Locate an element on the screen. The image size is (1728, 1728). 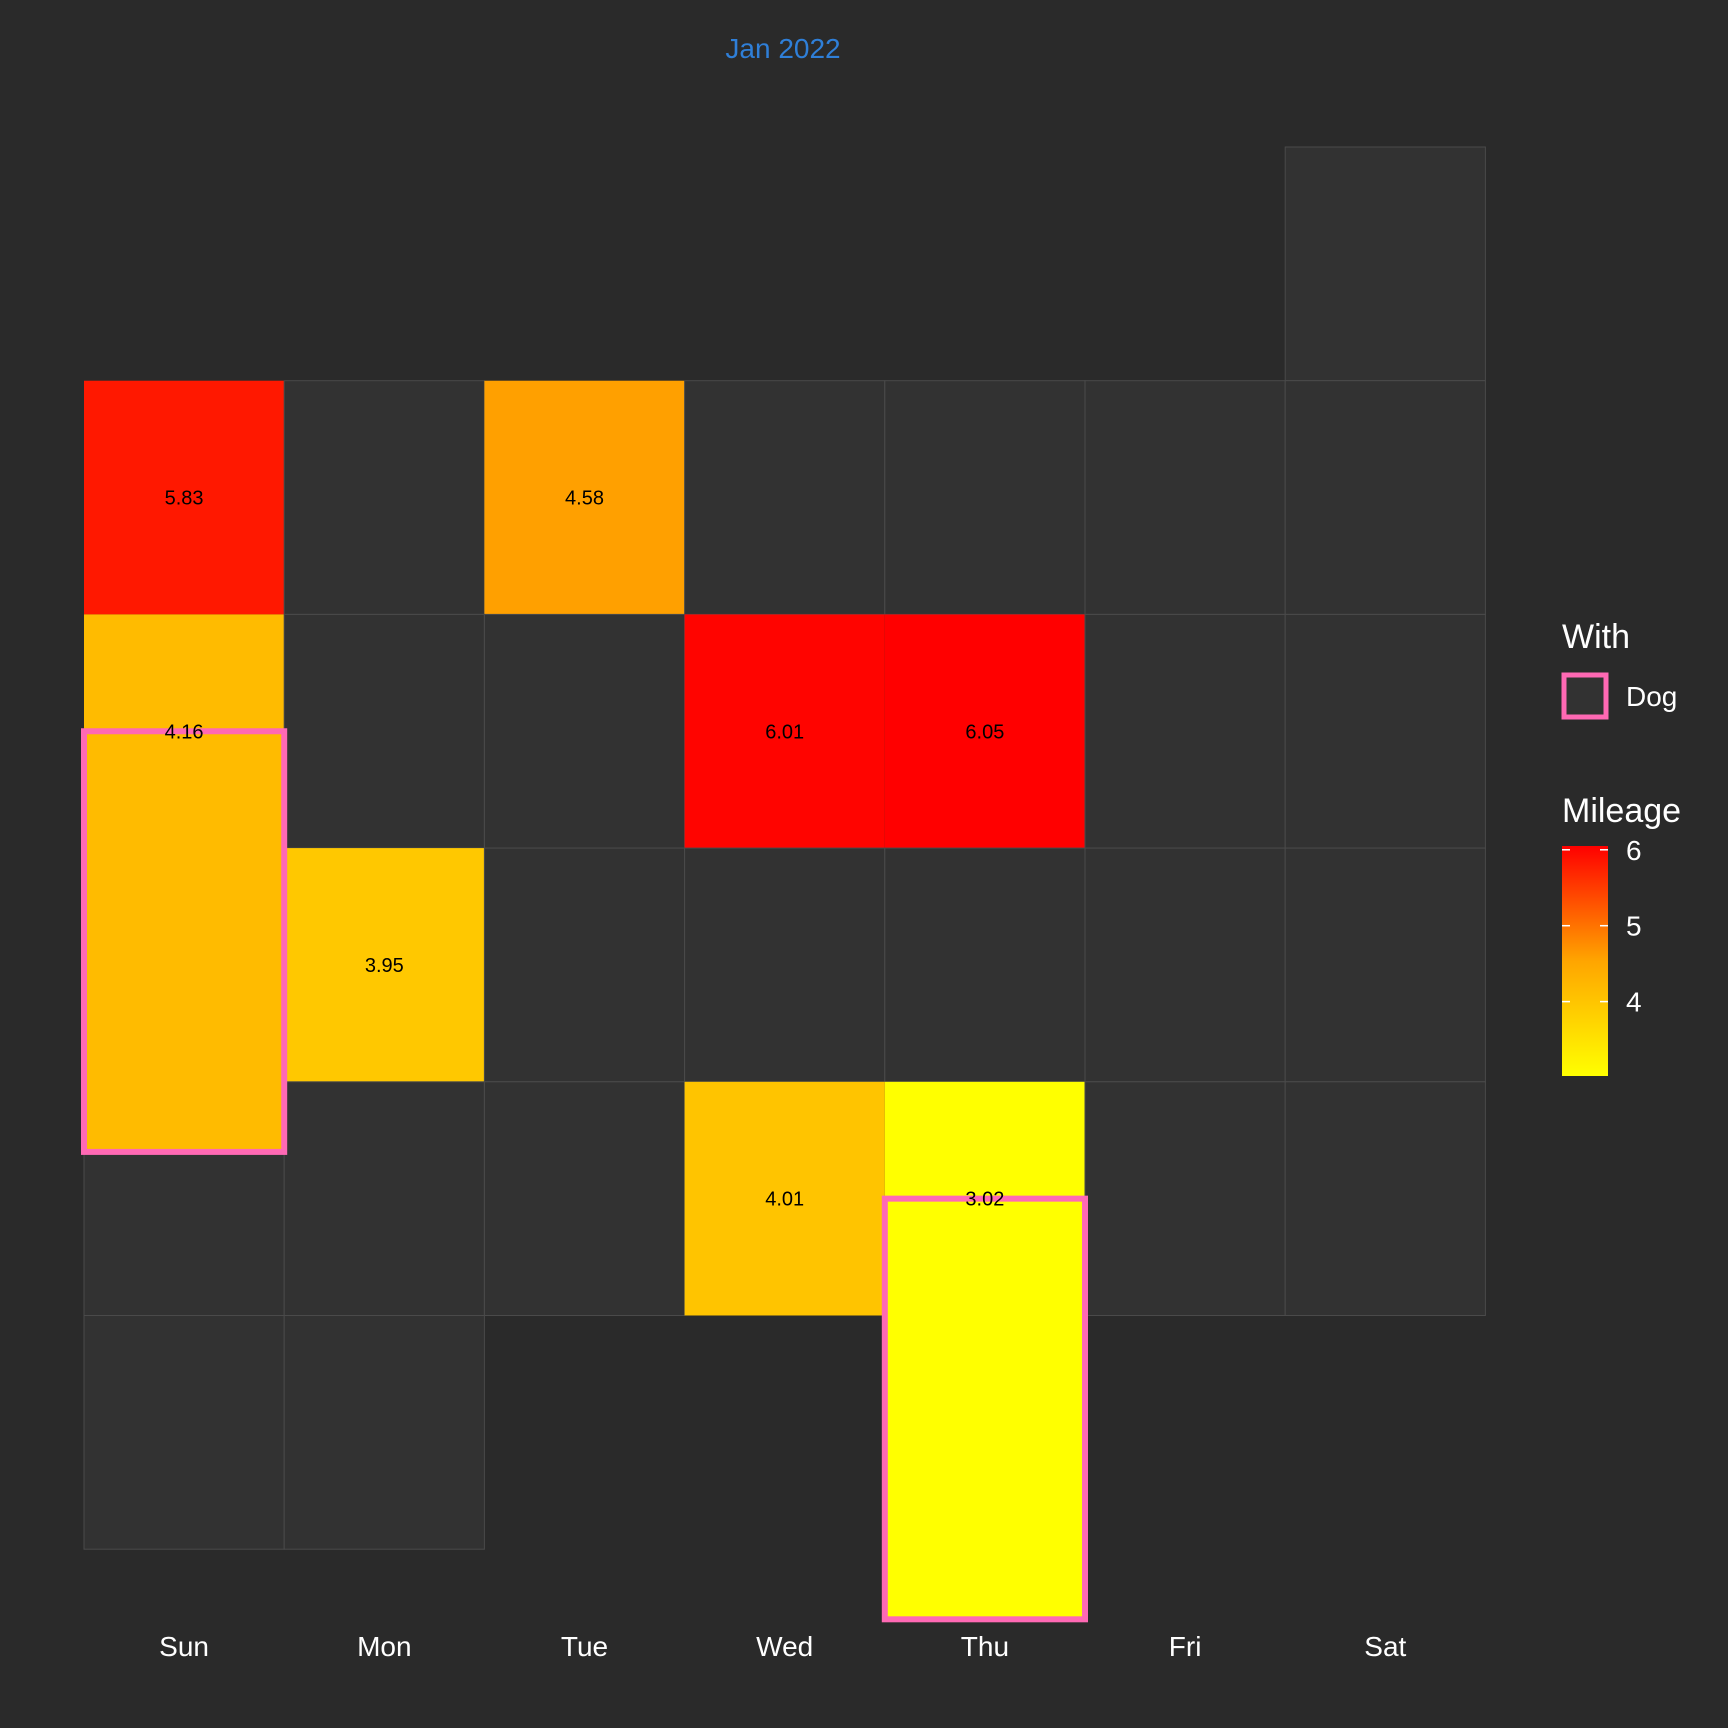
mileage-label: 4.58 is located at coordinates (584, 499).